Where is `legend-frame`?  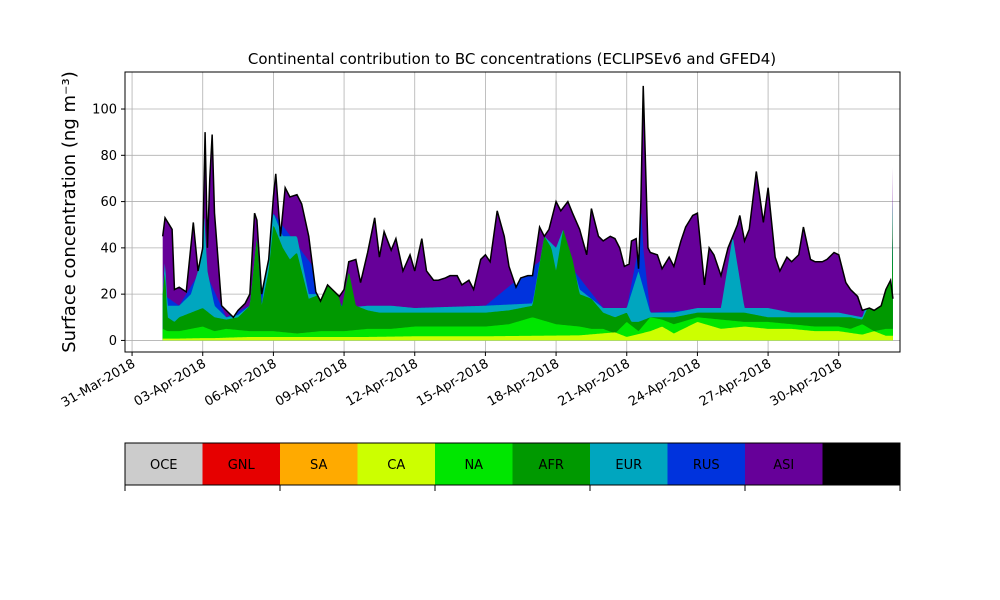
legend-frame is located at coordinates (512, 464).